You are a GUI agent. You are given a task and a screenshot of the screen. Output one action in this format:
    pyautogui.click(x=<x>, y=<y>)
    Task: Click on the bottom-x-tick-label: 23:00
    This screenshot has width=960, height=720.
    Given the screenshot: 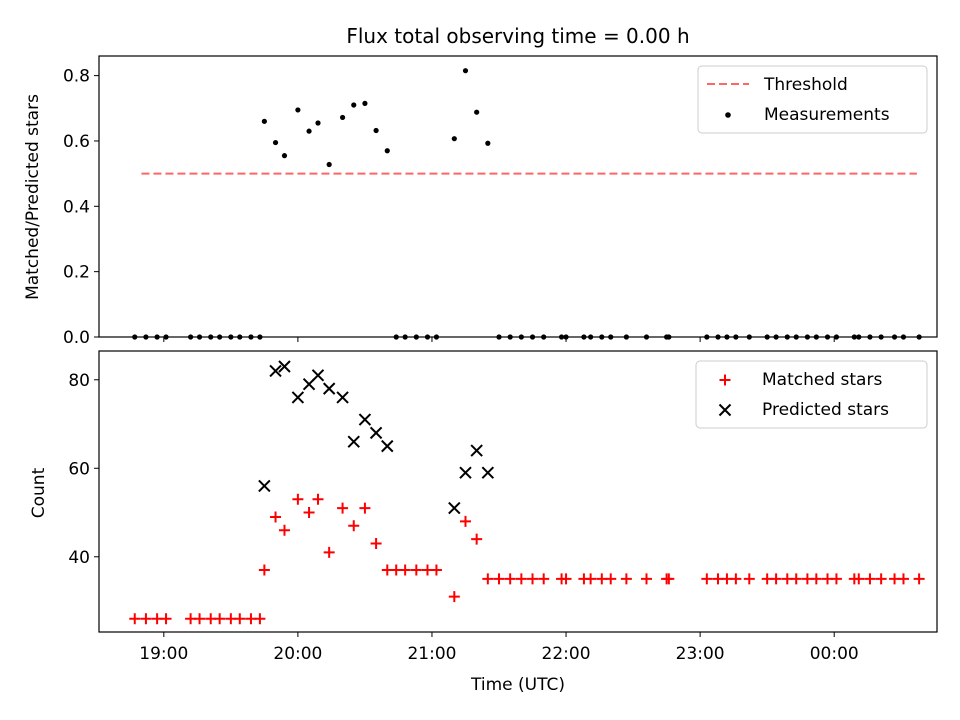 What is the action you would take?
    pyautogui.click(x=700, y=654)
    